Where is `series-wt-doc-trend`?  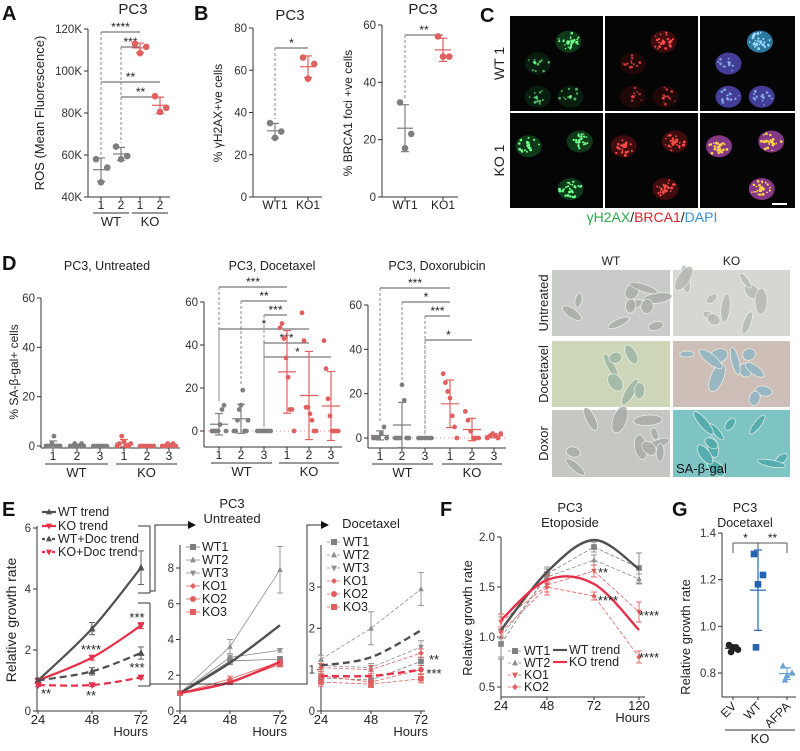 series-wt-doc-trend is located at coordinates (89, 667).